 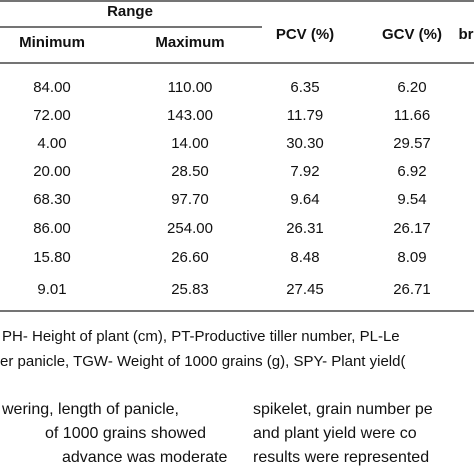 What do you see at coordinates (412, 143) in the screenshot?
I see `cell: 29.57` at bounding box center [412, 143].